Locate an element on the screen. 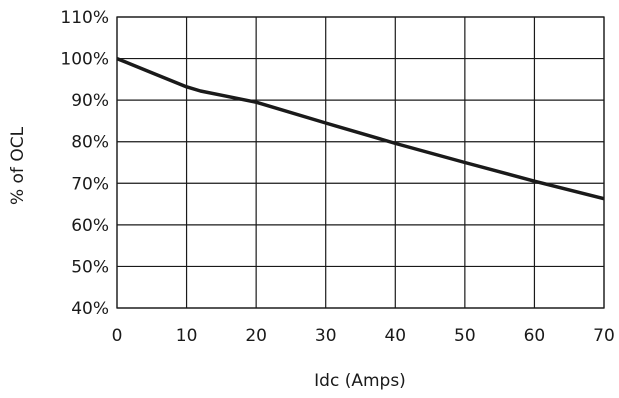  x-tick-label: 70 is located at coordinates (604, 336).